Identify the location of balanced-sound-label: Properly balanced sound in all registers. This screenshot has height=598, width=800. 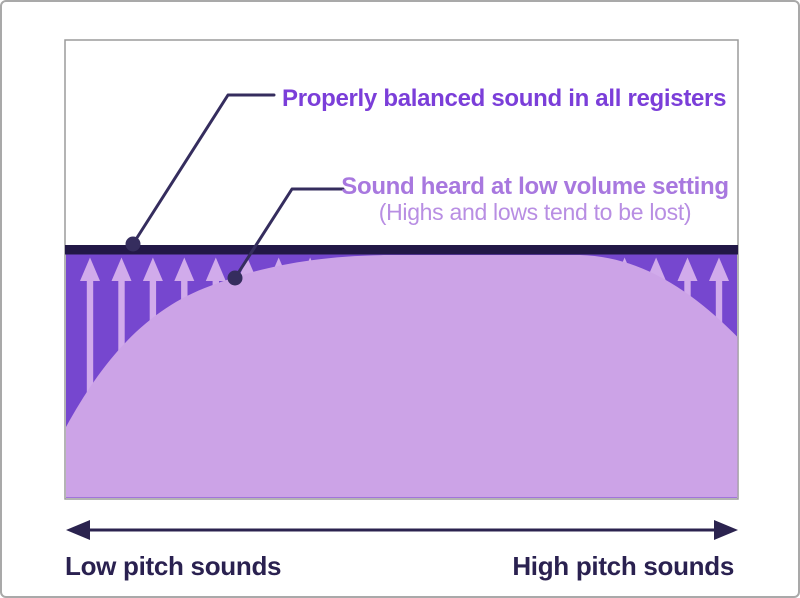
(504, 98).